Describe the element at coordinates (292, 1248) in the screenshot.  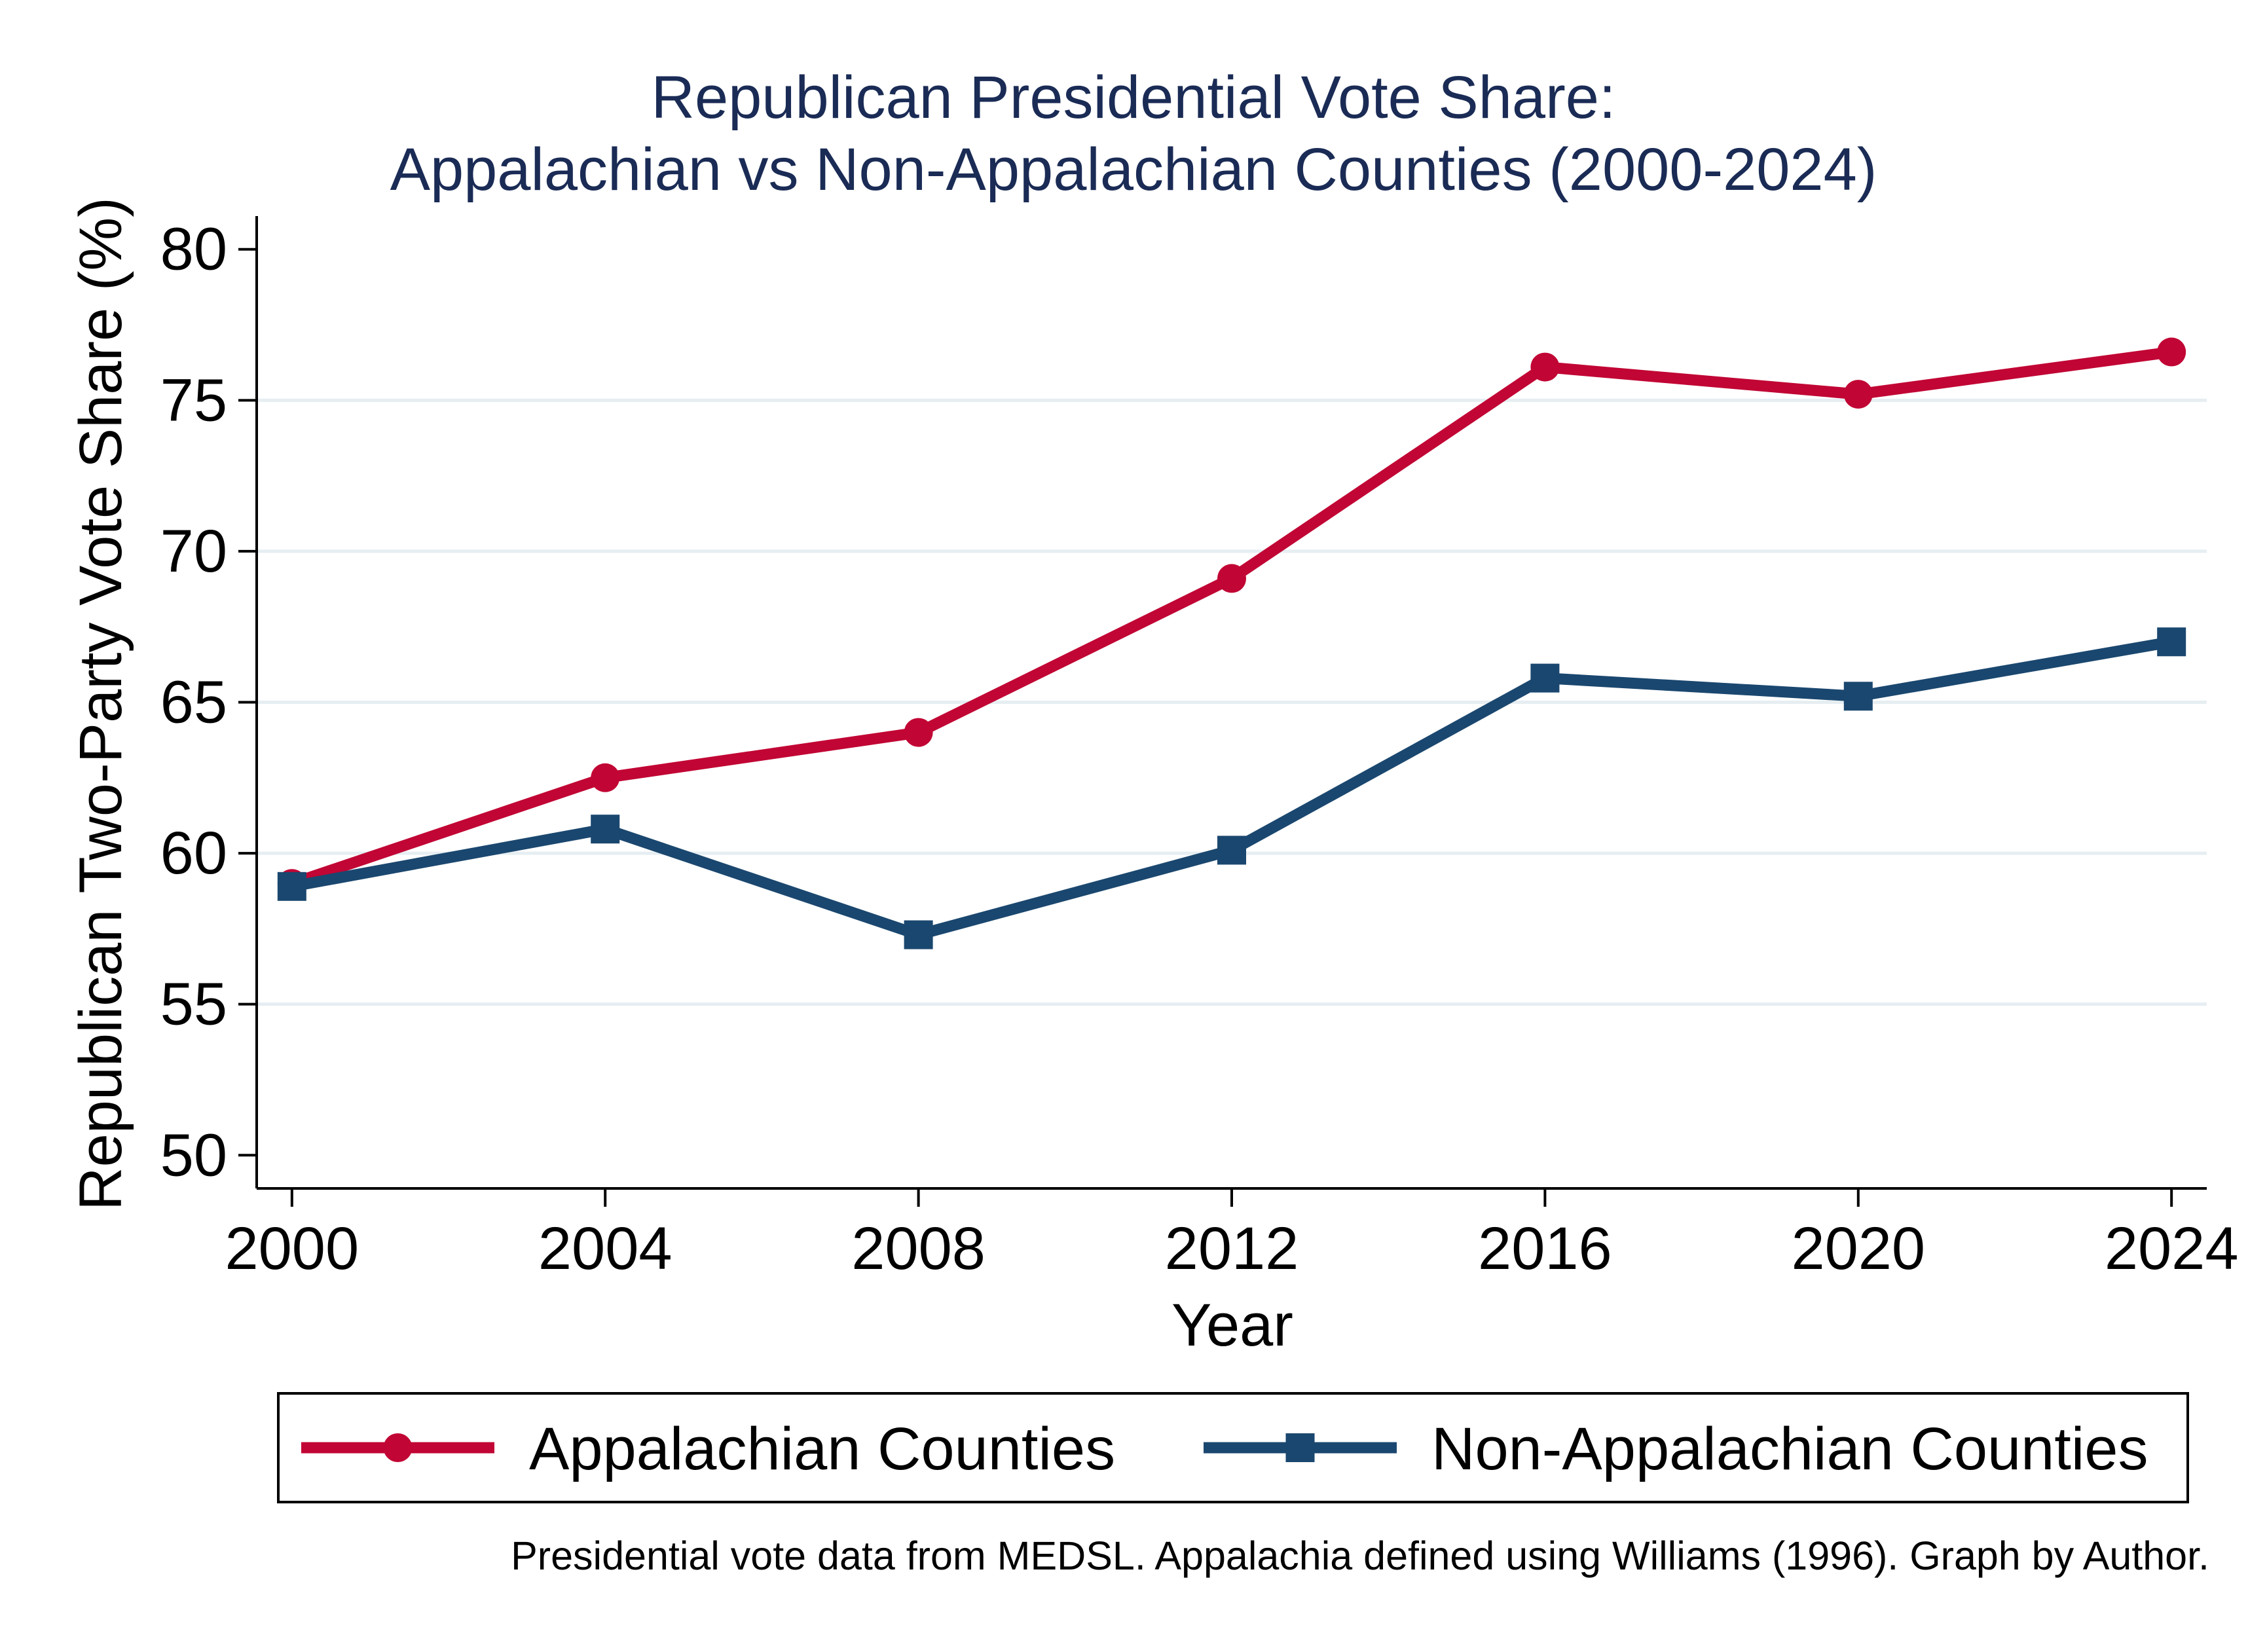
I see `x-tick-label: 2000` at that location.